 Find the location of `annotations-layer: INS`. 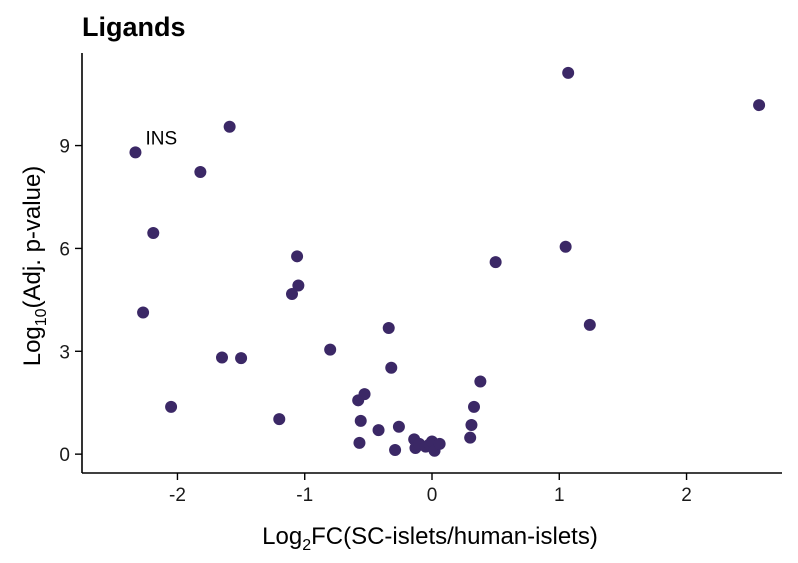

annotations-layer: INS is located at coordinates (161, 138).